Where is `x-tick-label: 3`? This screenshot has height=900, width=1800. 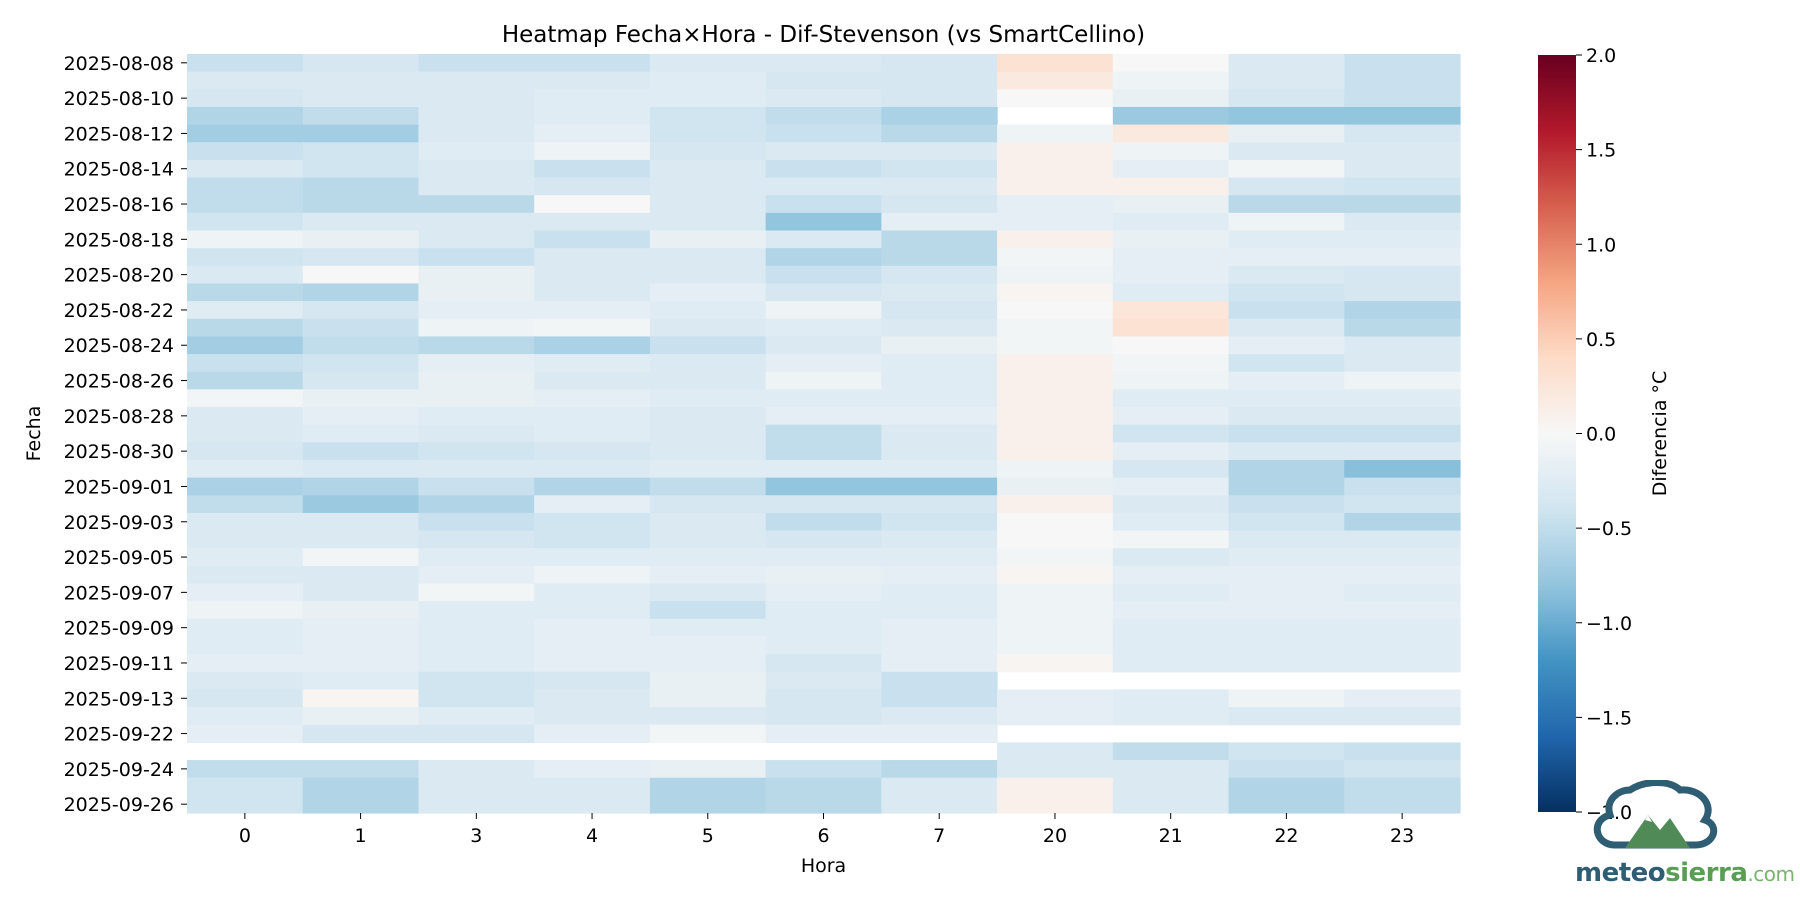
x-tick-label: 3 is located at coordinates (476, 836).